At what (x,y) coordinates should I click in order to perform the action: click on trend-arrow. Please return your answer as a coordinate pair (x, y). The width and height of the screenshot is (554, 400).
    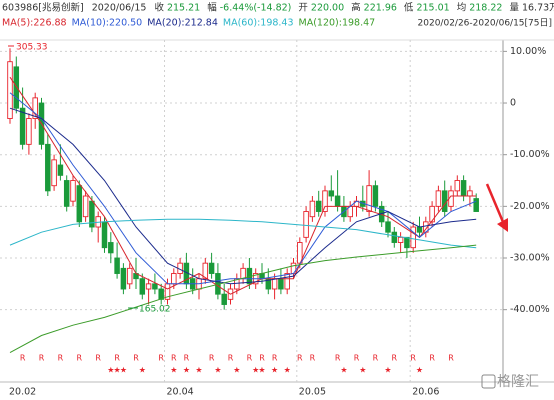
    Looking at the image, I should click on (495, 203).